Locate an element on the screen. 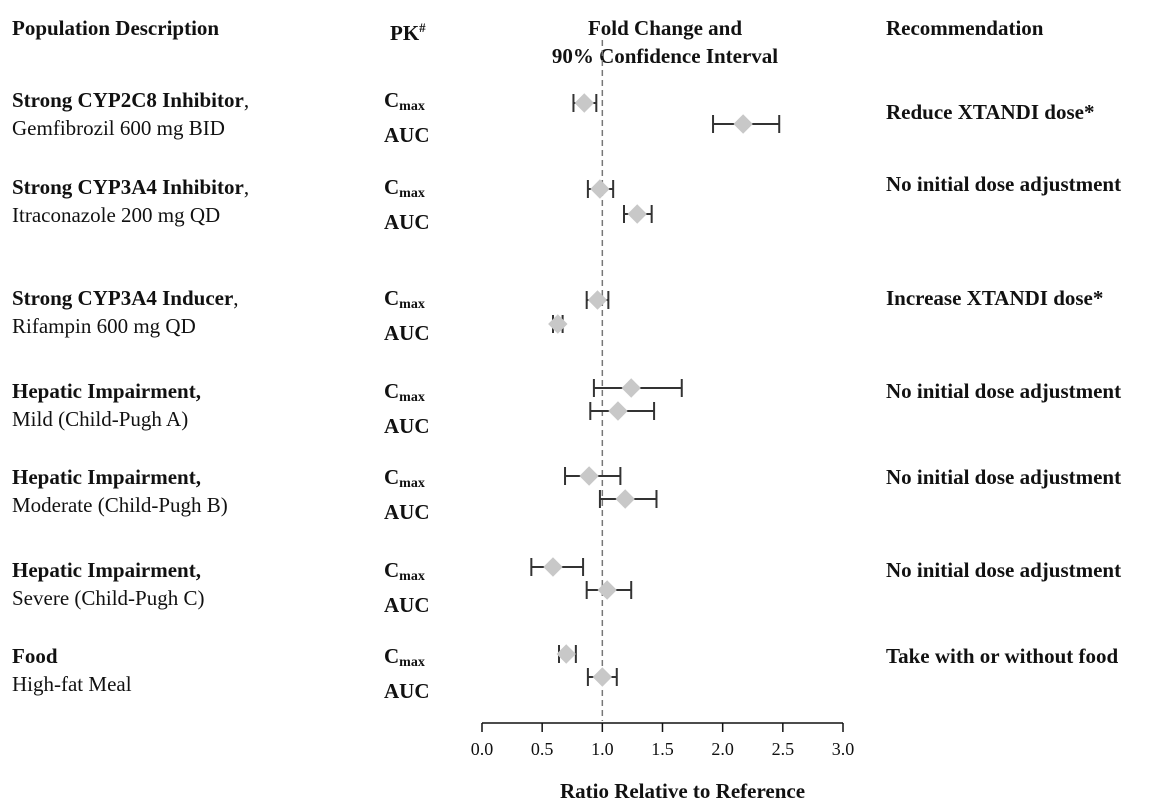 The image size is (1164, 799). group-desc: Itraconazole 200 mg QD is located at coordinates (116, 215).